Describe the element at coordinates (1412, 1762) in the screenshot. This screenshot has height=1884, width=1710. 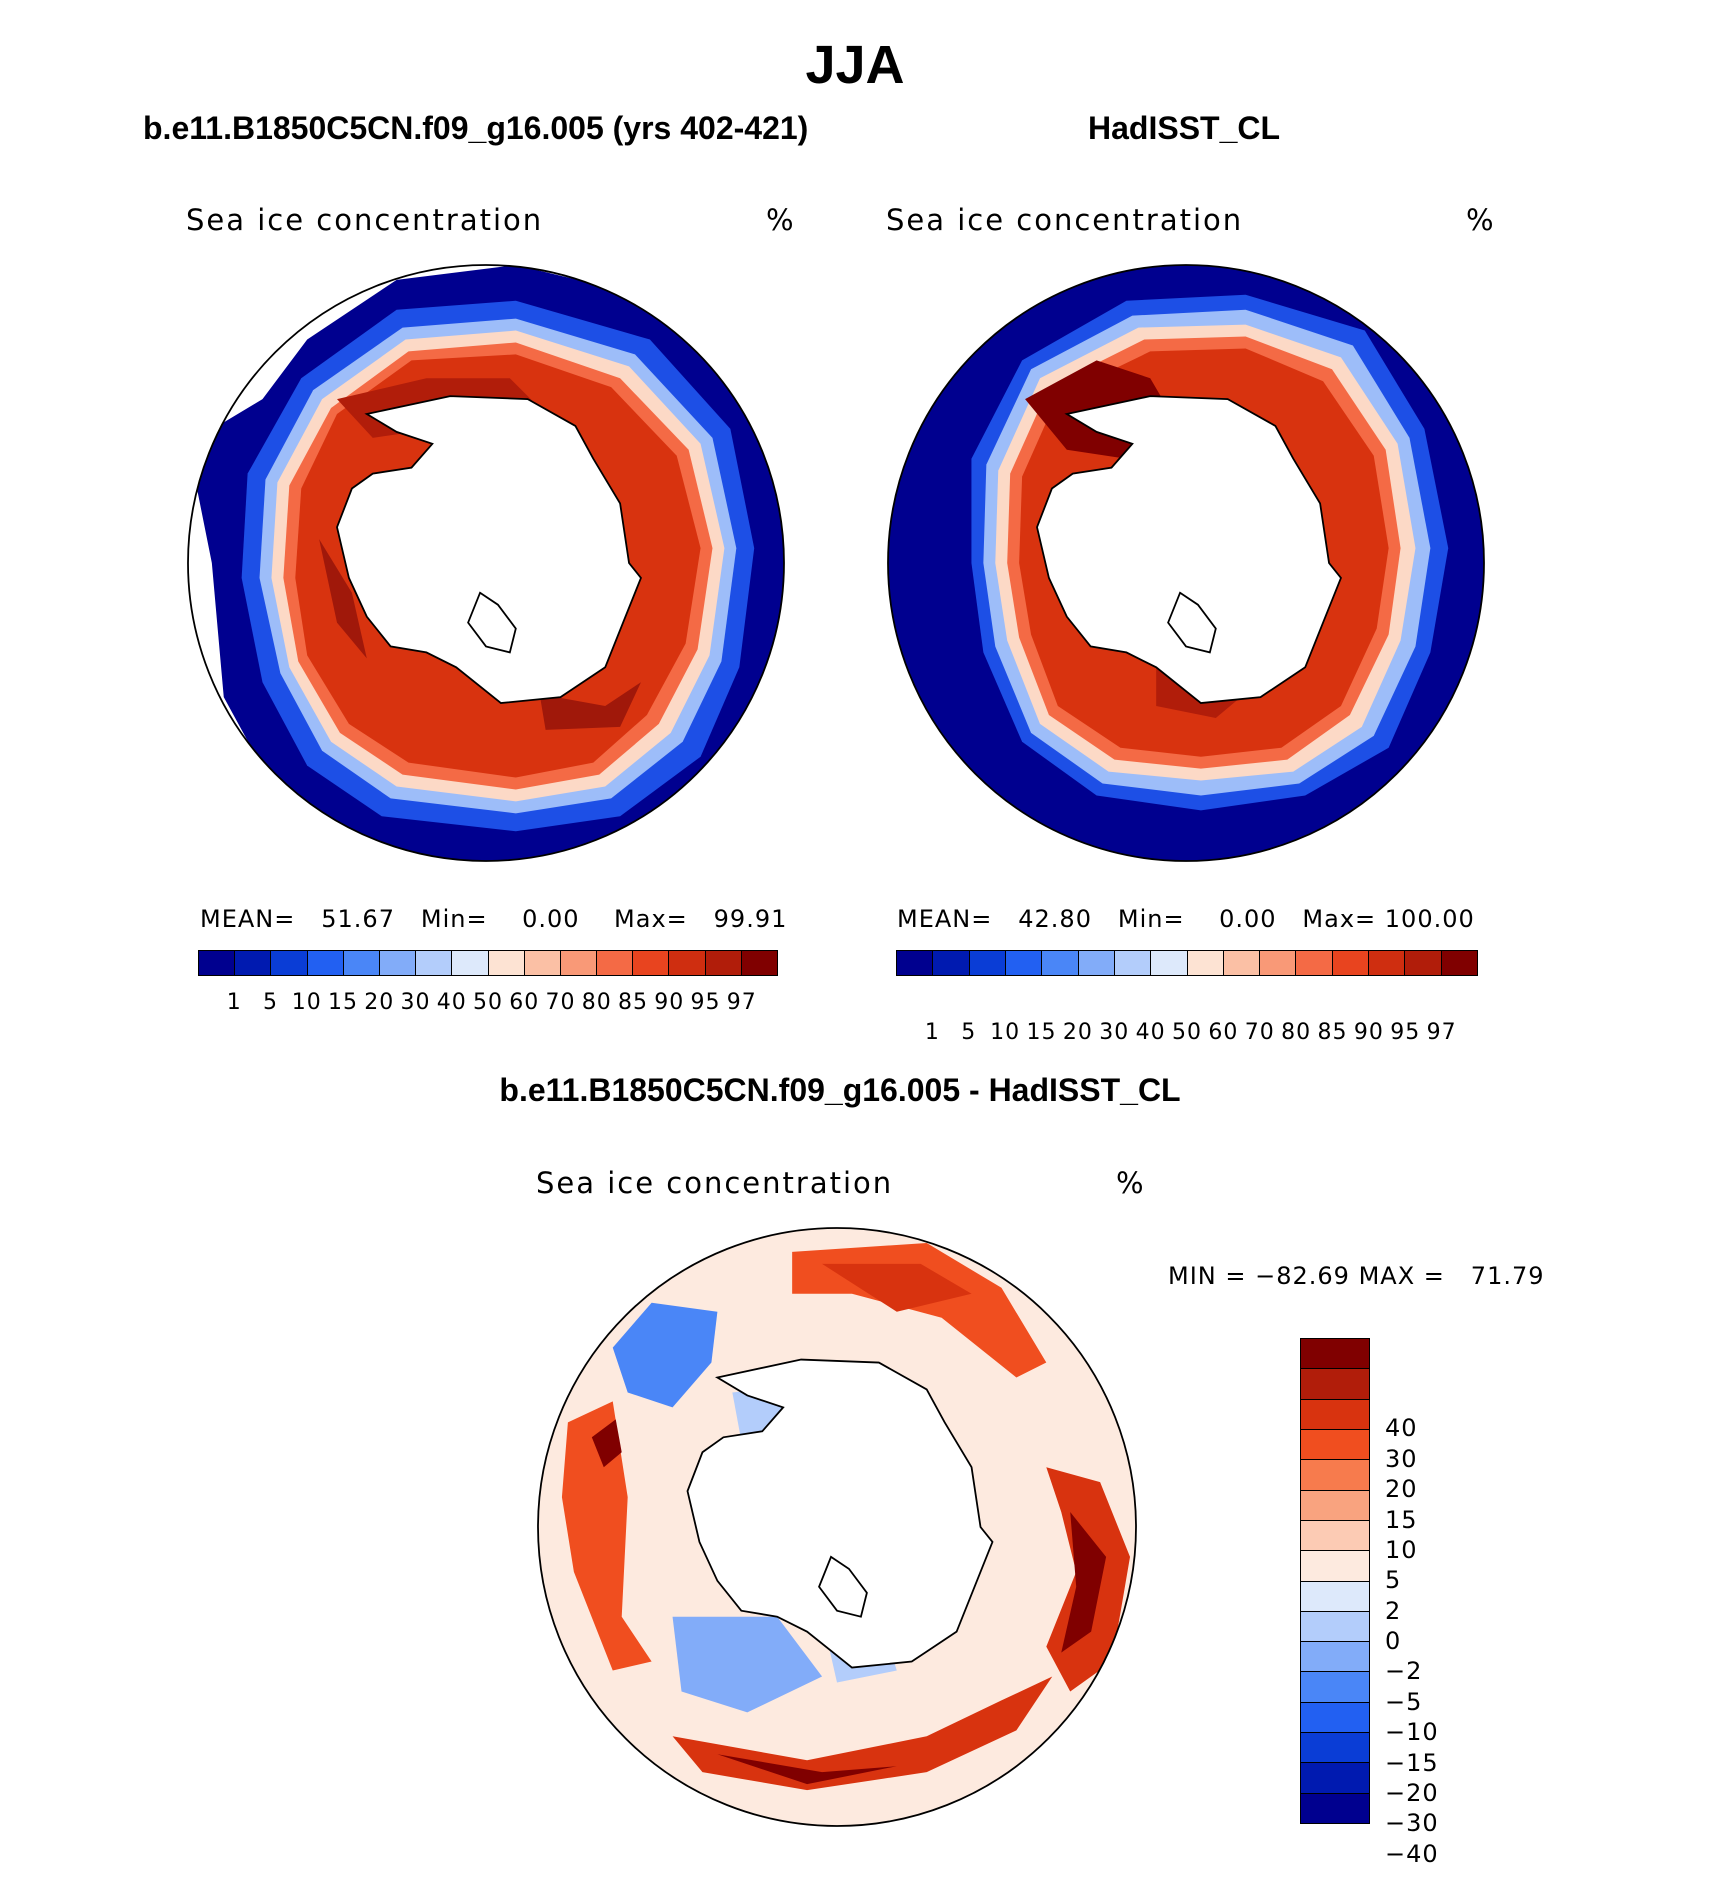
I see `diff-colorbar-tick-label: −15` at that location.